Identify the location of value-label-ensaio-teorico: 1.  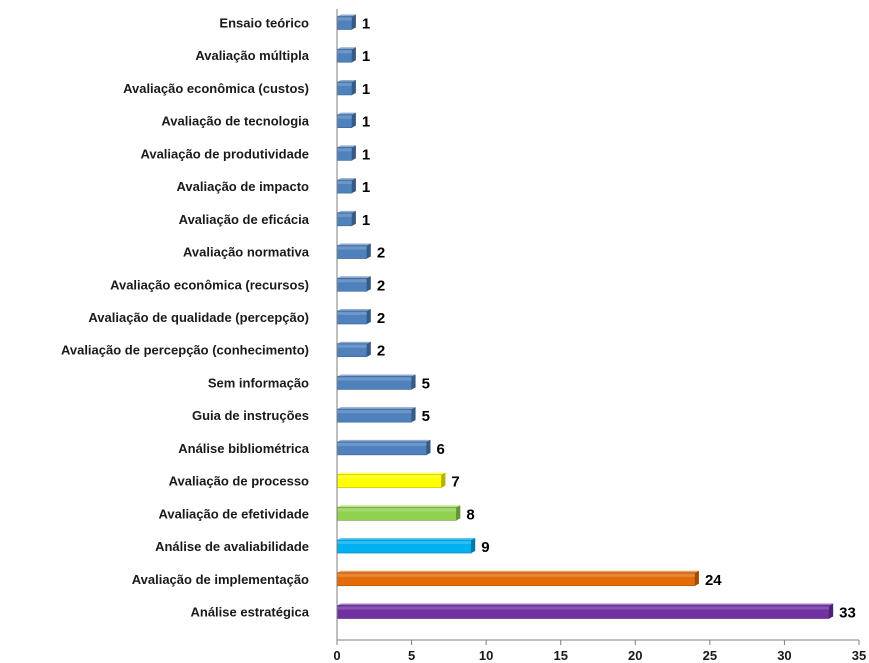
(366, 24).